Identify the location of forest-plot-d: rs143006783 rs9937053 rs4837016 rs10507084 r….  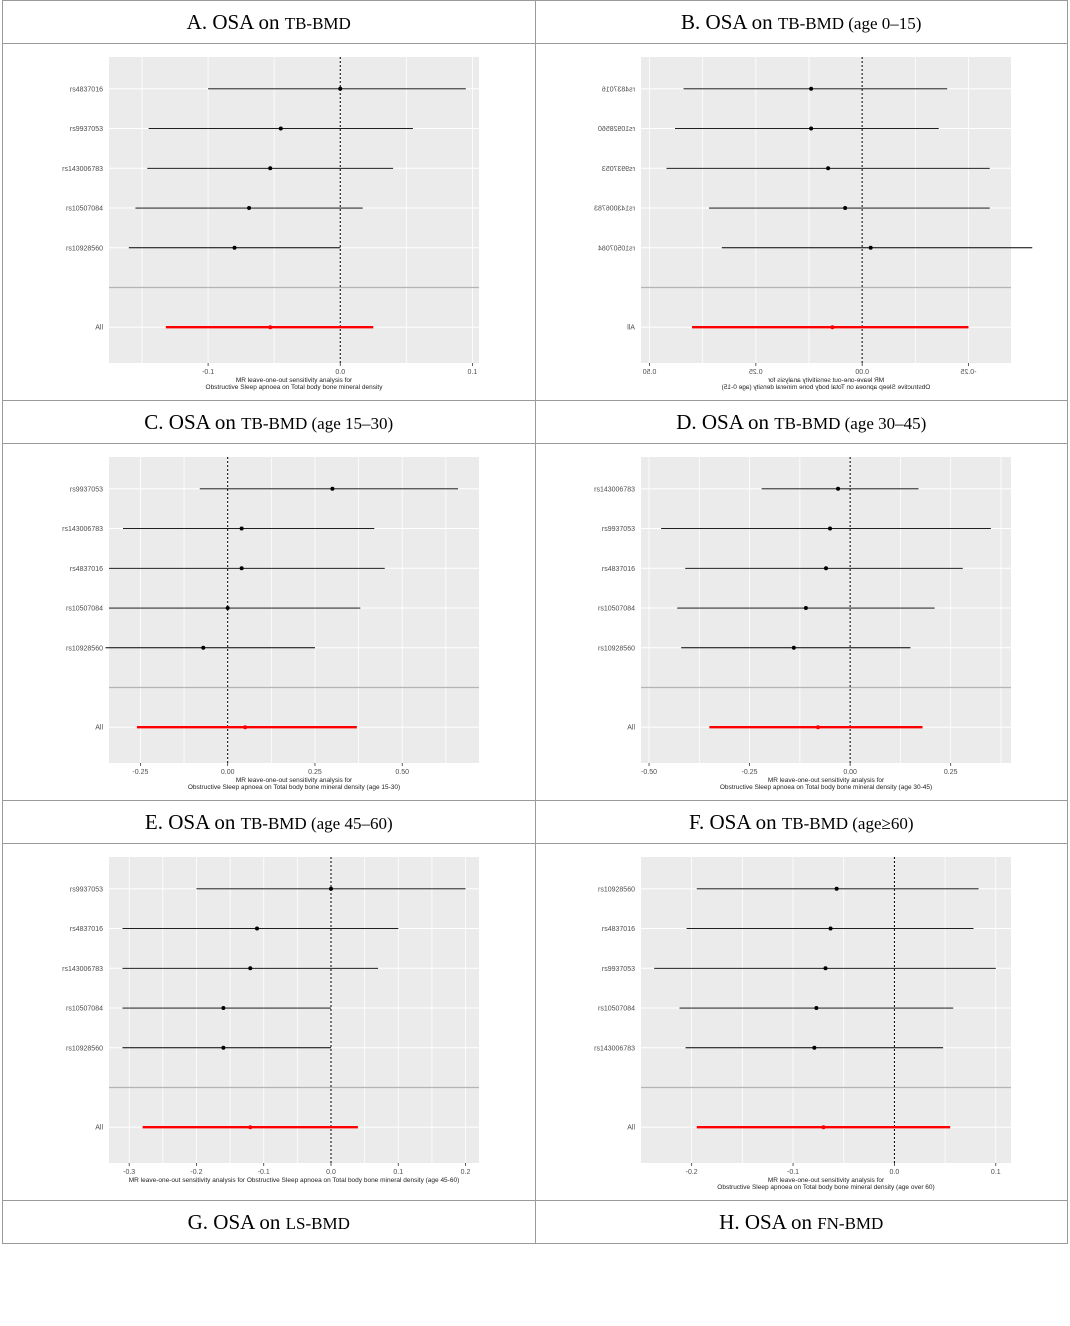
(803, 624).